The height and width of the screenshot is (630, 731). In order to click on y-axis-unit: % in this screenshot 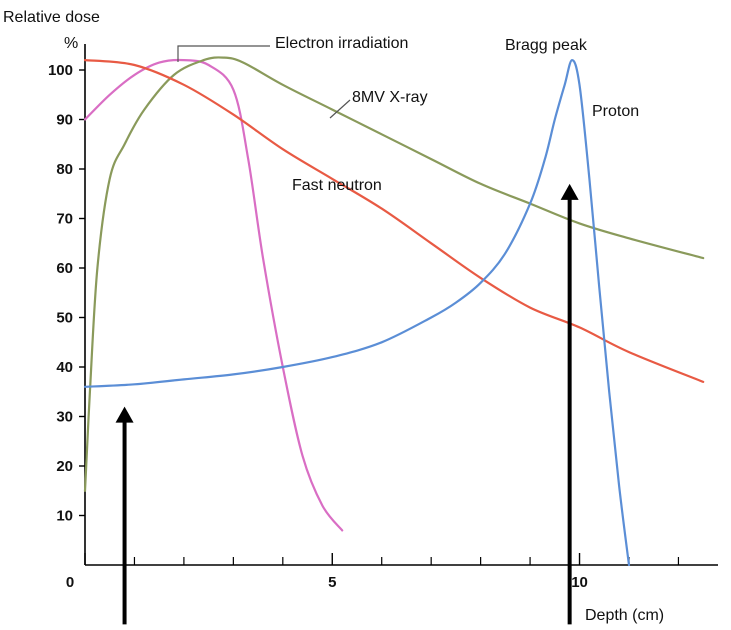, I will do `click(71, 43)`.